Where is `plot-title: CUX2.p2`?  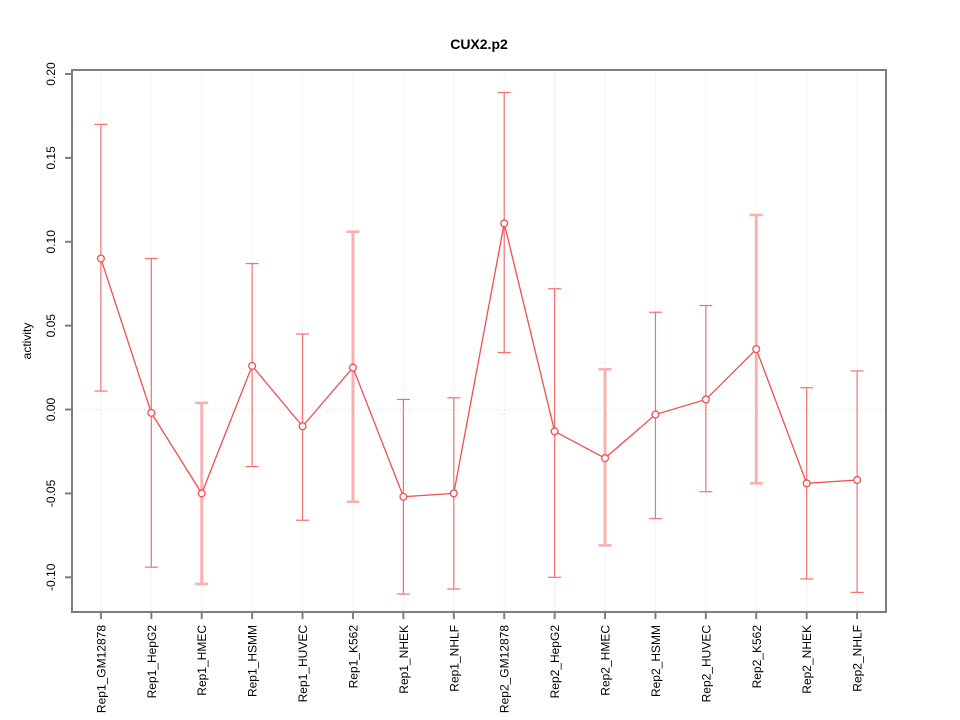
plot-title: CUX2.p2 is located at coordinates (479, 44).